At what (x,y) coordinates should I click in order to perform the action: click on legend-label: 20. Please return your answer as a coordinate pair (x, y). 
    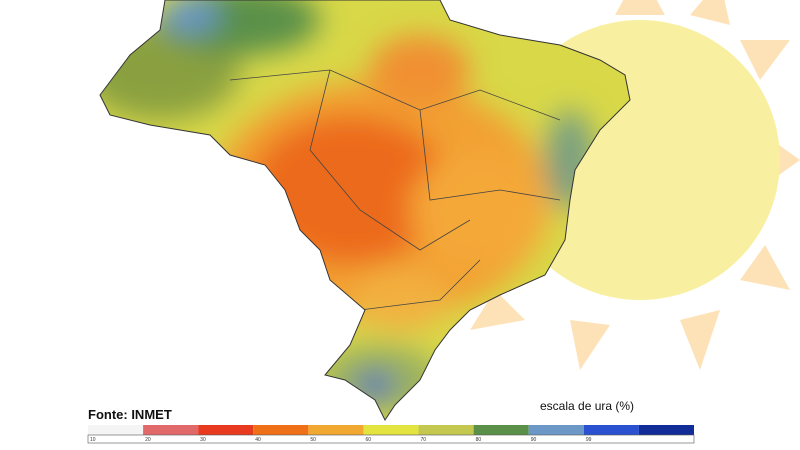
    Looking at the image, I should click on (148, 440).